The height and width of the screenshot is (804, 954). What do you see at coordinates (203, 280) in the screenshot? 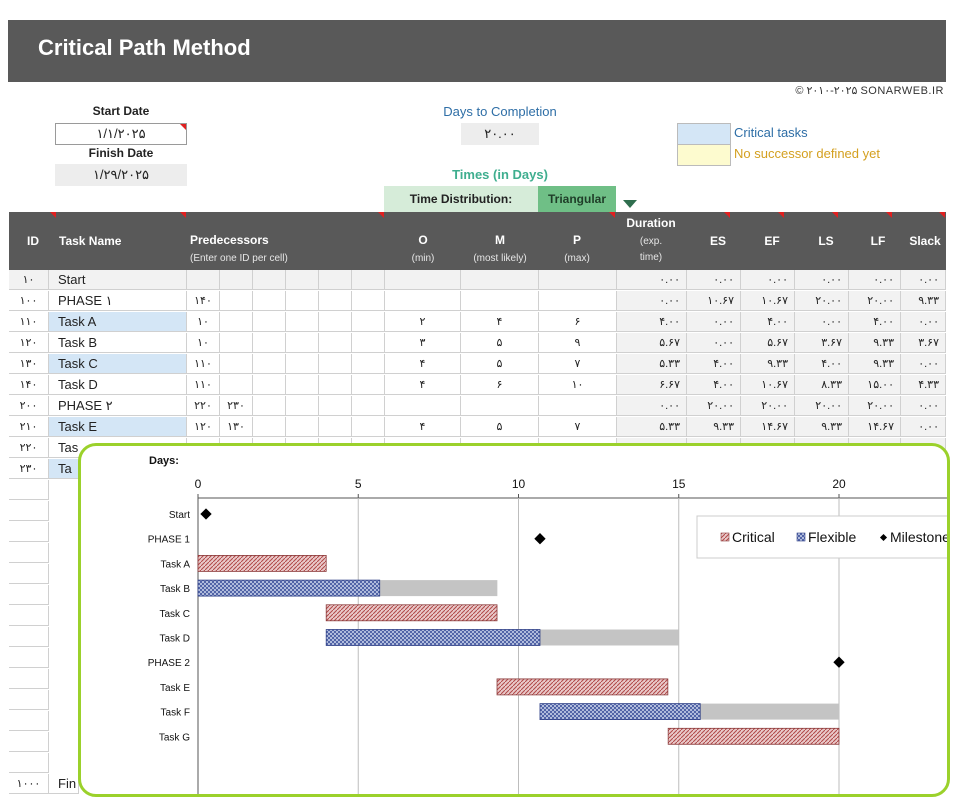
I see `cell-p1` at bounding box center [203, 280].